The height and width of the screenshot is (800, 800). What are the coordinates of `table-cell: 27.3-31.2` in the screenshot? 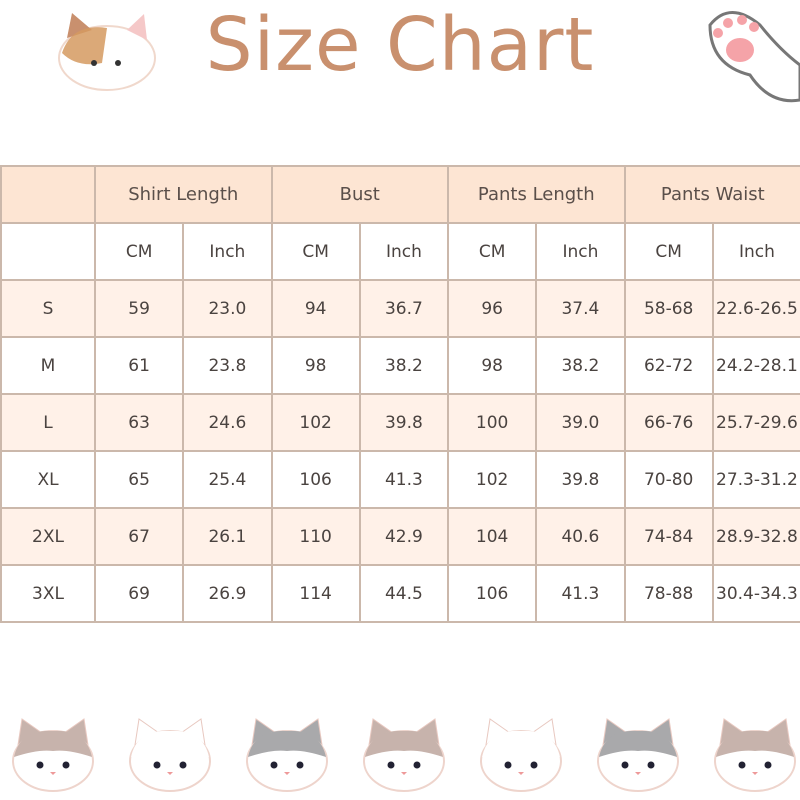 It's located at (755, 479).